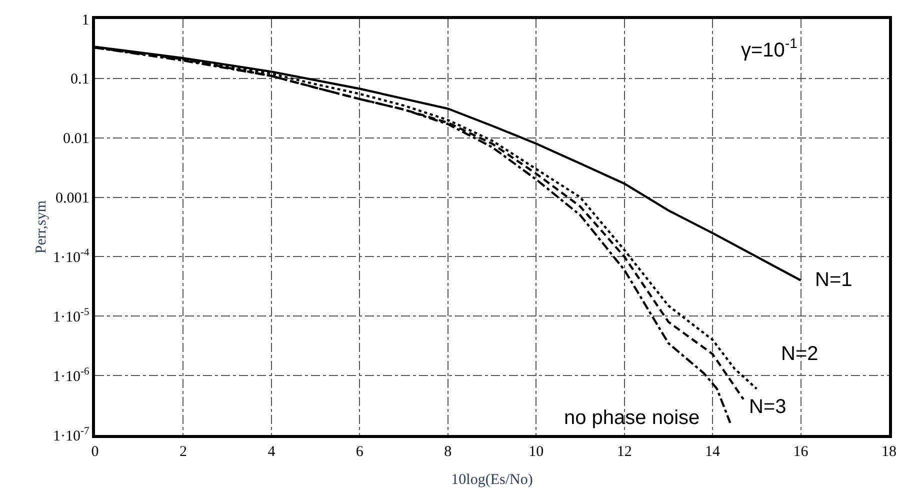 The image size is (909, 497). What do you see at coordinates (73, 198) in the screenshot?
I see `y-tick-label: 0.001` at bounding box center [73, 198].